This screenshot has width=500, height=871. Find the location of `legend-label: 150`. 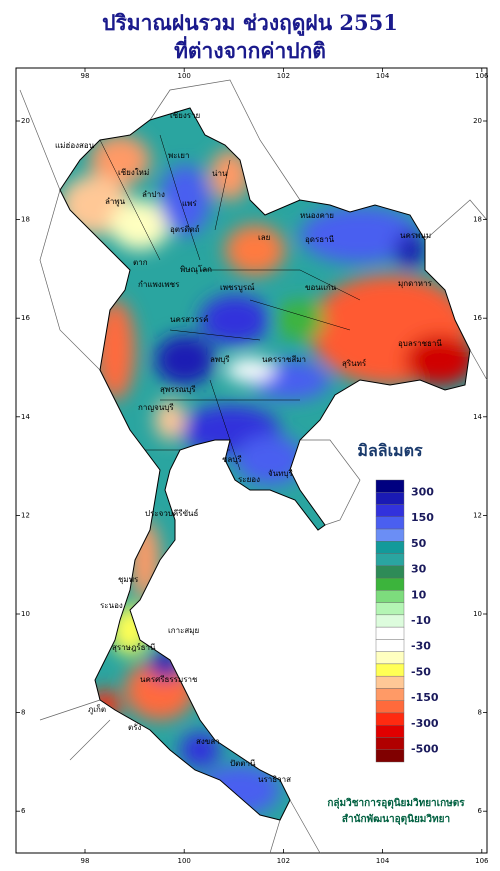

legend-label: 150 is located at coordinates (422, 517).